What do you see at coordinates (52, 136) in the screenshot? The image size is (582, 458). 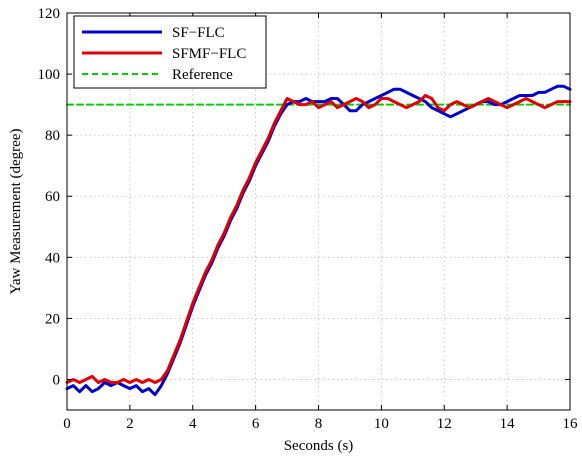 I see `y-tick-label: 80` at bounding box center [52, 136].